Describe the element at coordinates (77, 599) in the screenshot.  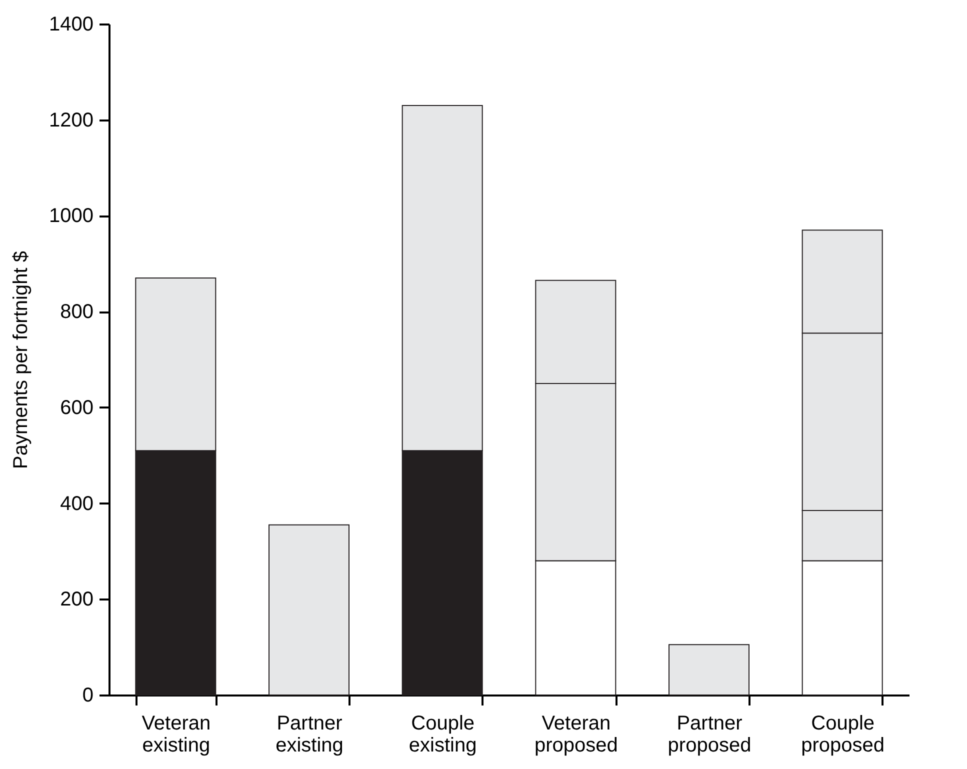
I see `y-tick-label: 200` at that location.